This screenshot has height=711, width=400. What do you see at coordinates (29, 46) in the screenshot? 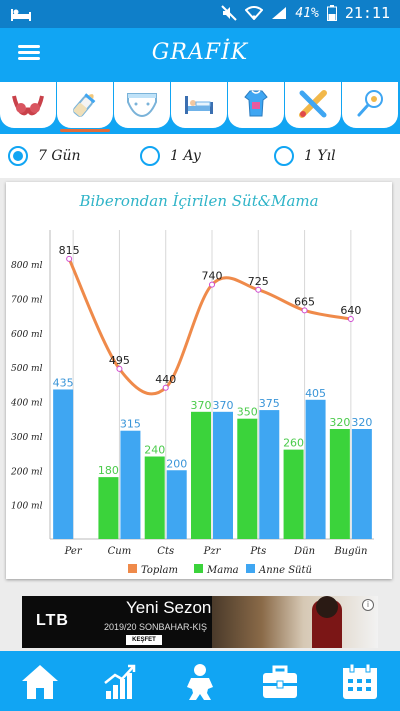
I see `hamburger-icon` at bounding box center [29, 46].